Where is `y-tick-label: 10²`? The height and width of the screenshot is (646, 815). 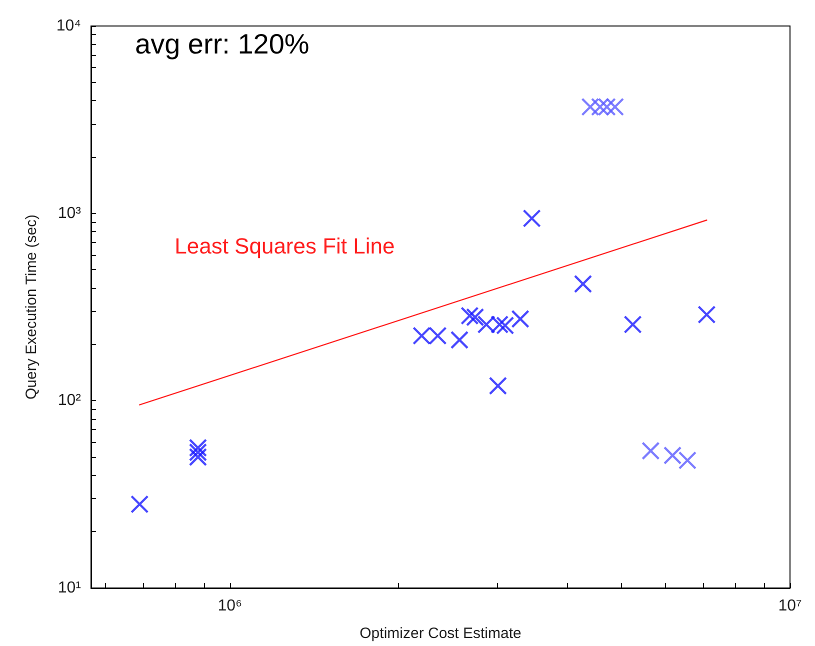 y-tick-label: 10² is located at coordinates (70, 401).